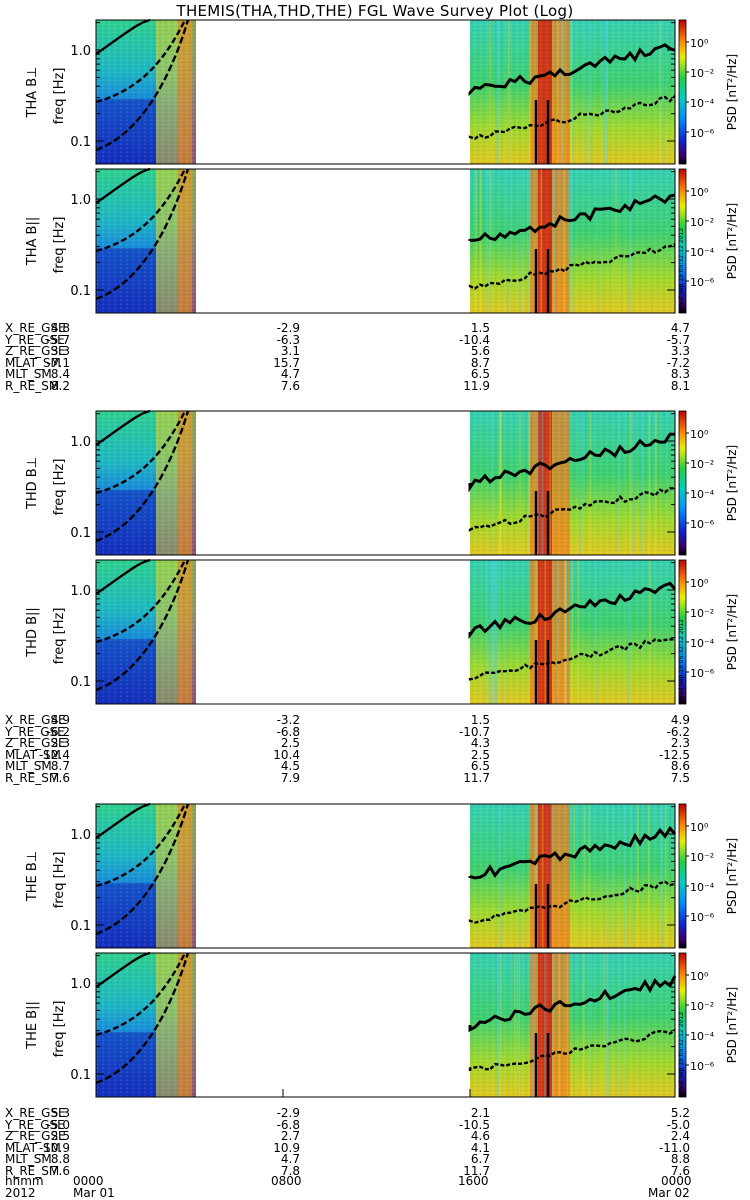 The height and width of the screenshot is (1200, 750). Describe the element at coordinates (678, 339) in the screenshot. I see `orbit-value: -5.7` at that location.